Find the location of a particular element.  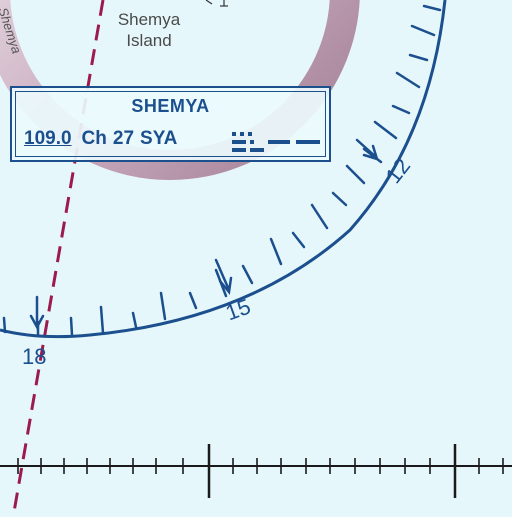

island-label-line2: Island is located at coordinates (149, 40).